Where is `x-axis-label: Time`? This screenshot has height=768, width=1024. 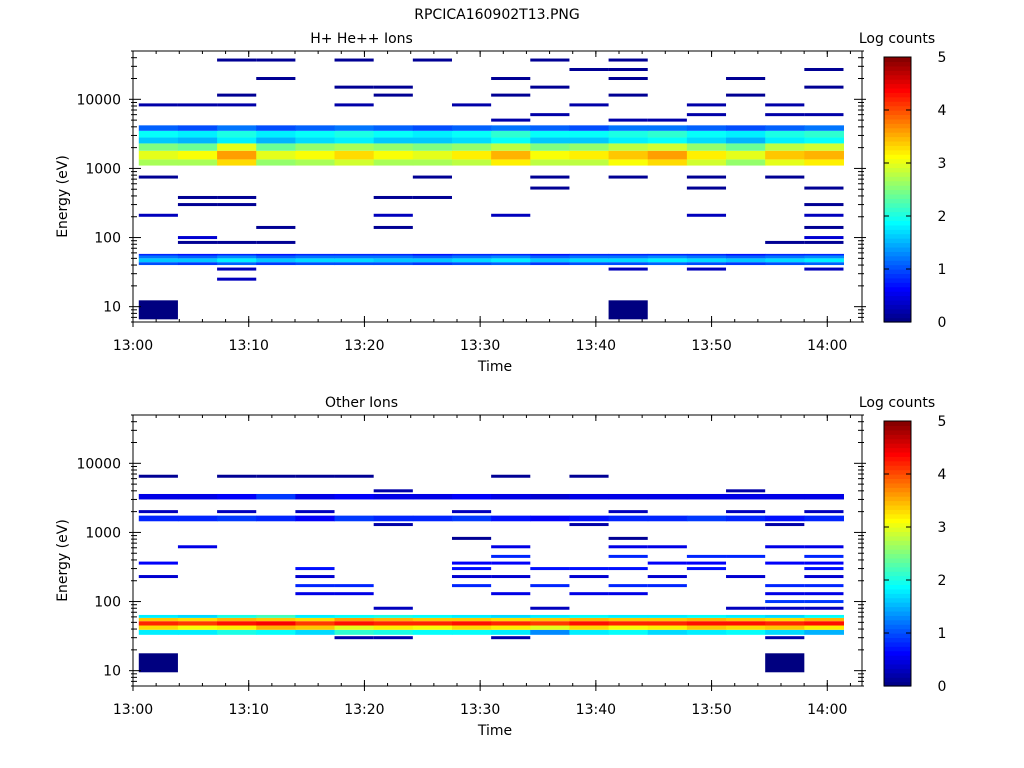
x-axis-label: Time is located at coordinates (494, 731).